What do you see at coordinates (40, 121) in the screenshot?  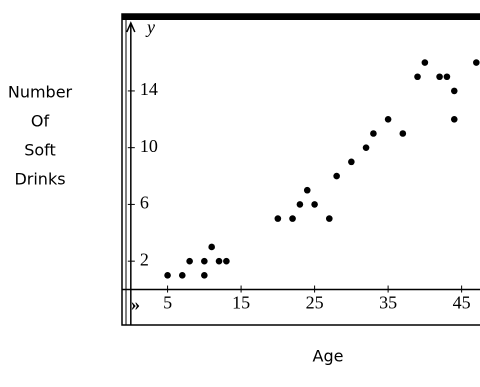 I see `y-axis-label: Of` at bounding box center [40, 121].